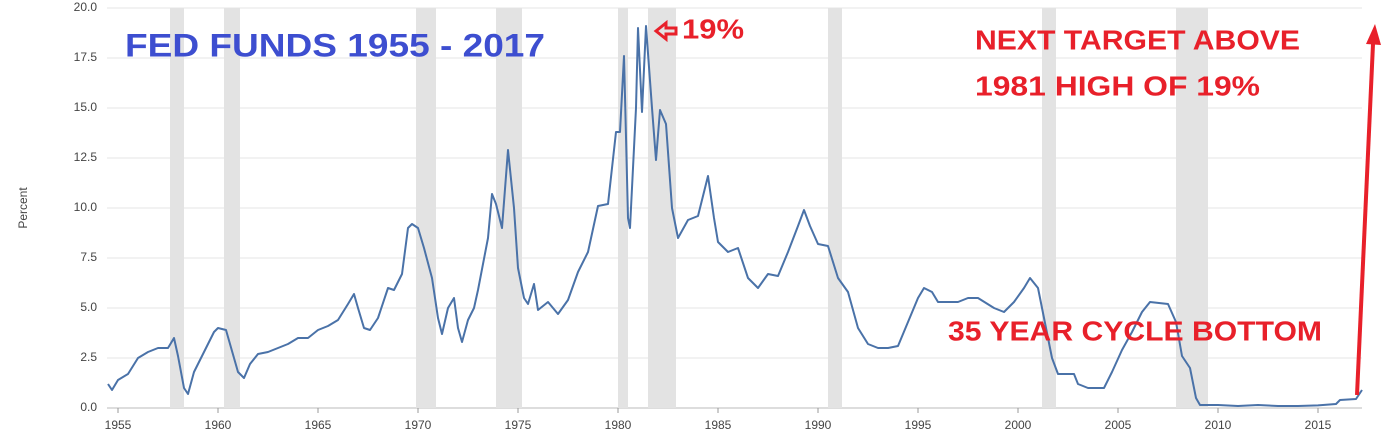 The height and width of the screenshot is (445, 1396). I want to click on x-tick-label: 1985, so click(718, 425).